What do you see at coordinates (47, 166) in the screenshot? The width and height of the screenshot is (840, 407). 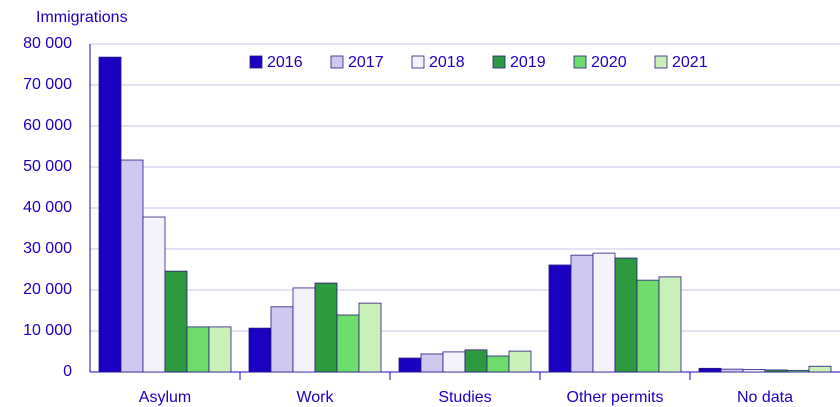 I see `y-tick-label: 50 000` at bounding box center [47, 166].